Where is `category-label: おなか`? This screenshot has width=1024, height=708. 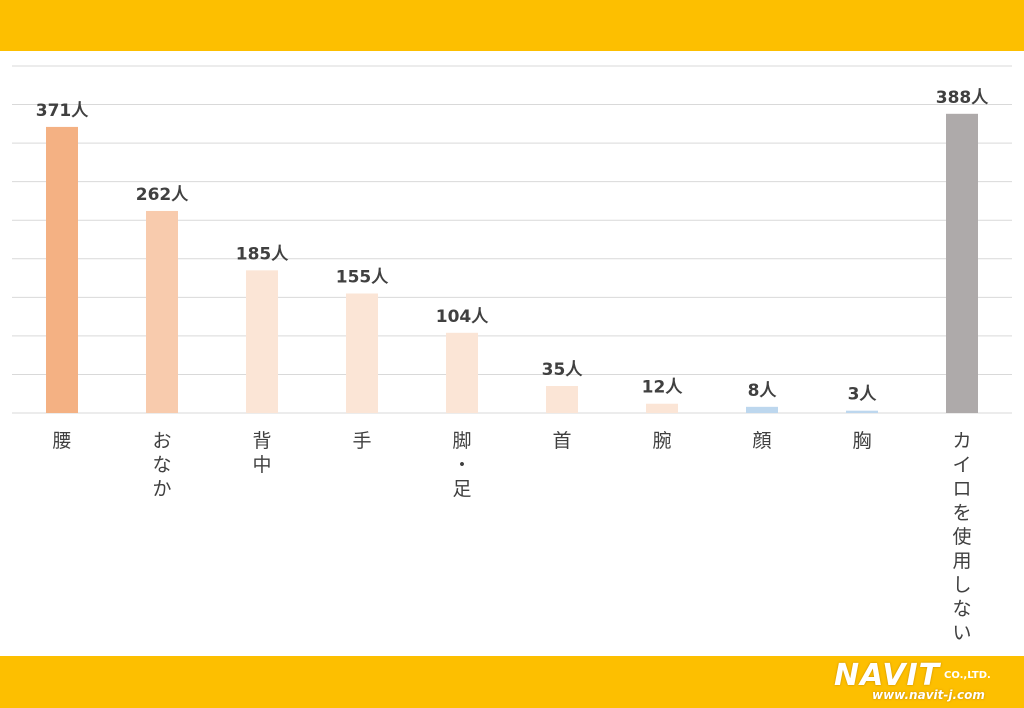 category-label: おなか is located at coordinates (161, 465).